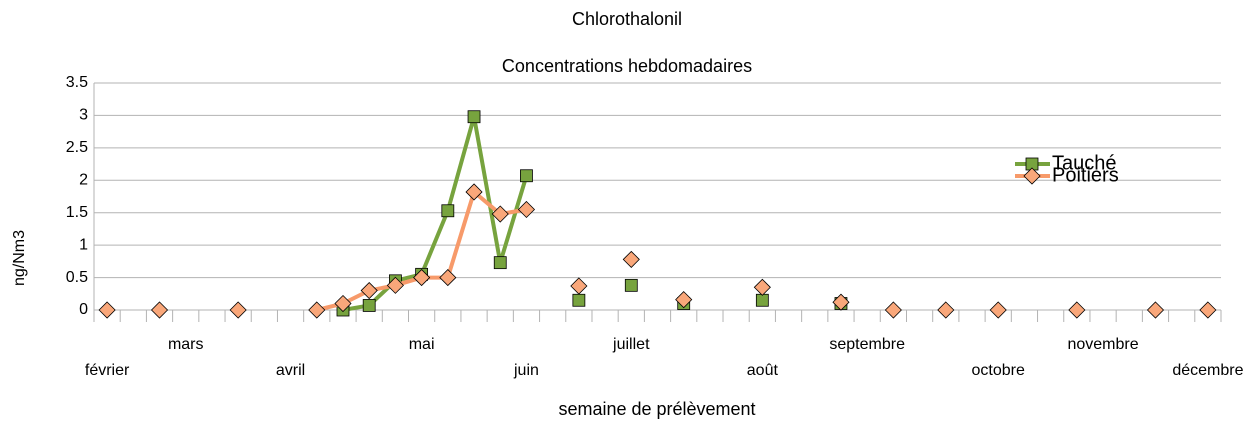  Describe the element at coordinates (77, 212) in the screenshot. I see `y-tick-label: 1.5` at that location.